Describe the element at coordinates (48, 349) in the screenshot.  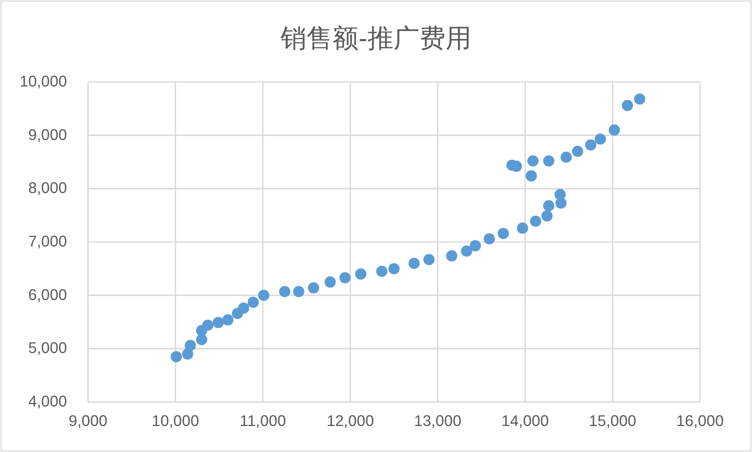
I see `y-tick-label: 5,000` at that location.